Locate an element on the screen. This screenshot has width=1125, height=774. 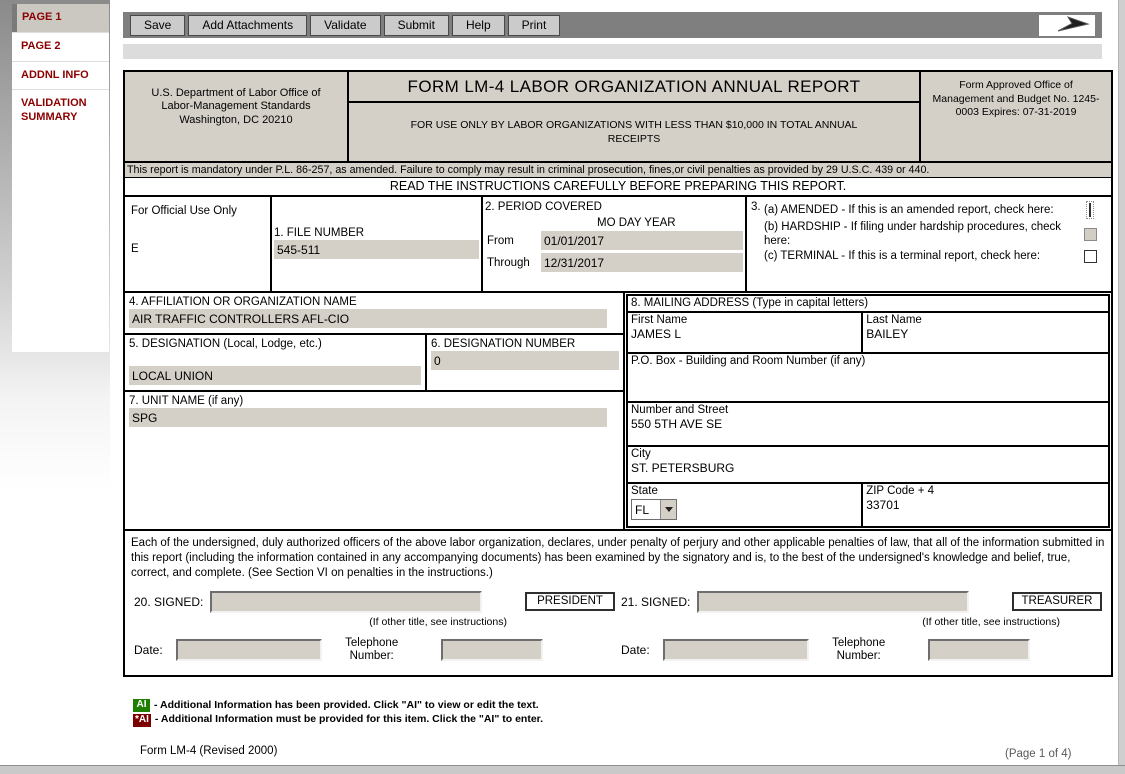
signed-20-input is located at coordinates (346, 601).